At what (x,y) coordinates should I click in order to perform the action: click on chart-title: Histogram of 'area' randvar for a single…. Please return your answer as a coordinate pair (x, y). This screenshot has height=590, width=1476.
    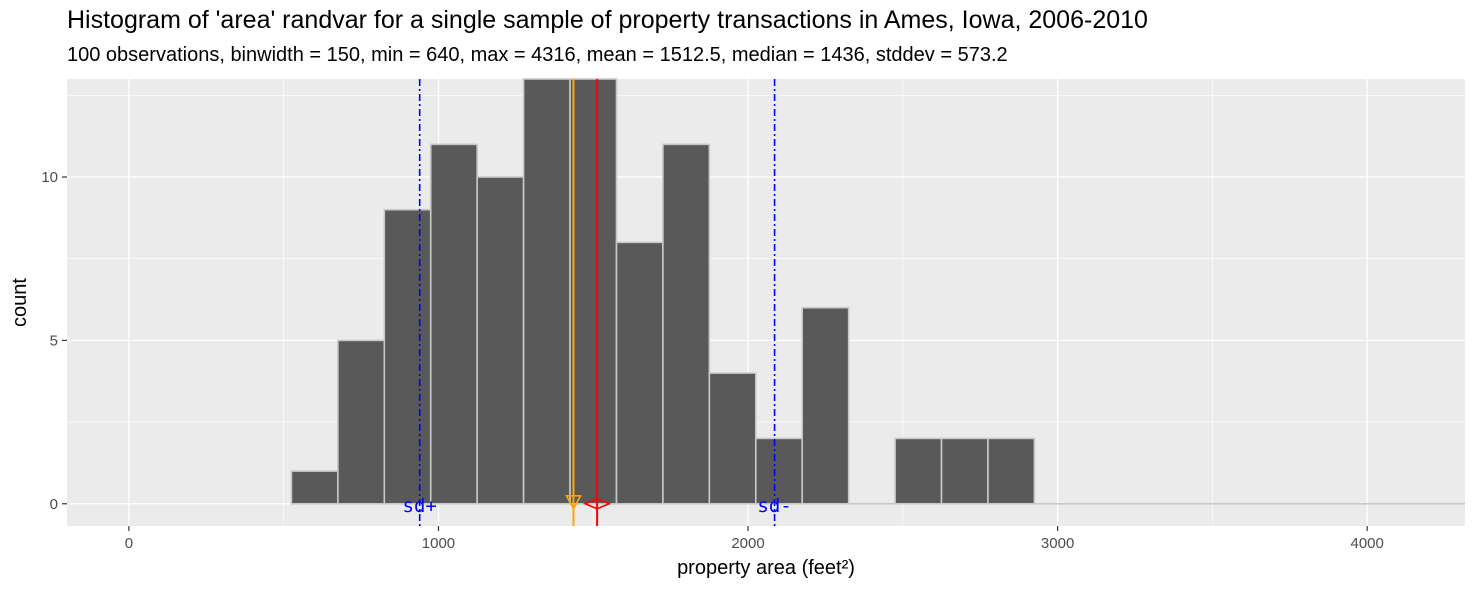
    Looking at the image, I should click on (607, 20).